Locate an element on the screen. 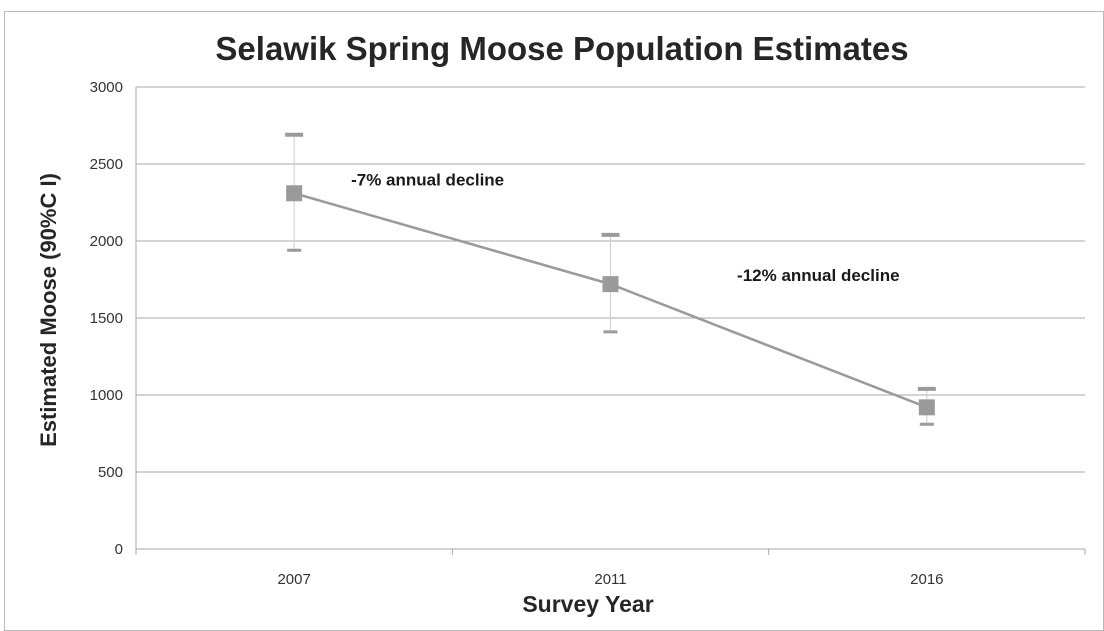 This screenshot has height=631, width=1104. y-tick-label: 2500 is located at coordinates (106, 164).